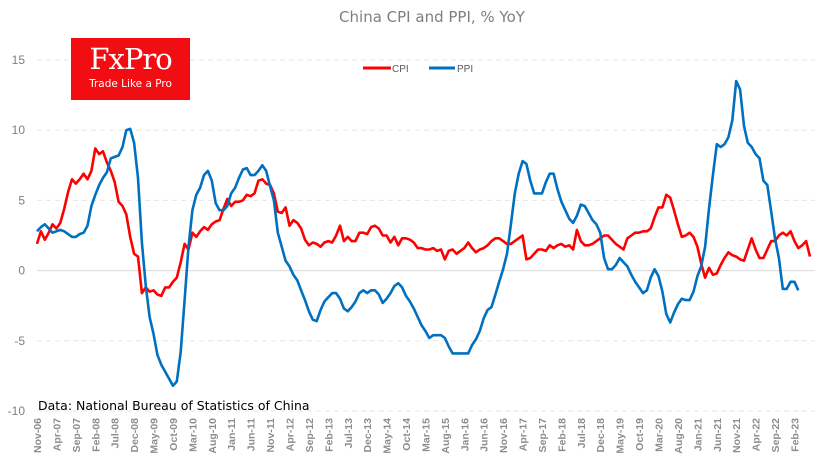 This screenshot has width=835, height=469. Describe the element at coordinates (19, 130) in the screenshot. I see `y-tick-label: 10` at that location.